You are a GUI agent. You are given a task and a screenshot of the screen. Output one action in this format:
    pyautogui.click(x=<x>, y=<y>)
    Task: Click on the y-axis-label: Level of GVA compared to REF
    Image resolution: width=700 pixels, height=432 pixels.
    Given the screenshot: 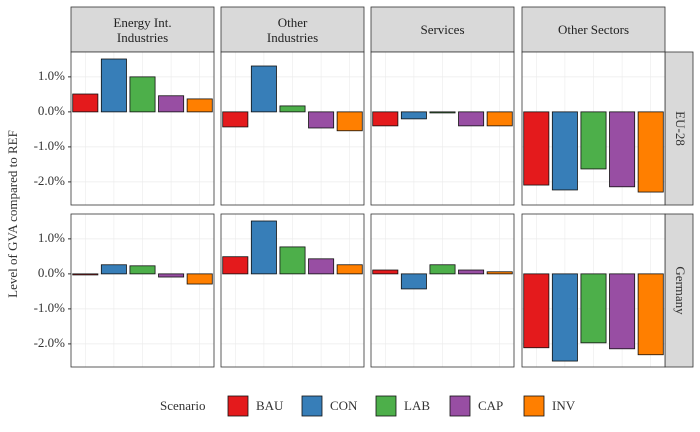 What is the action you would take?
    pyautogui.click(x=12, y=214)
    